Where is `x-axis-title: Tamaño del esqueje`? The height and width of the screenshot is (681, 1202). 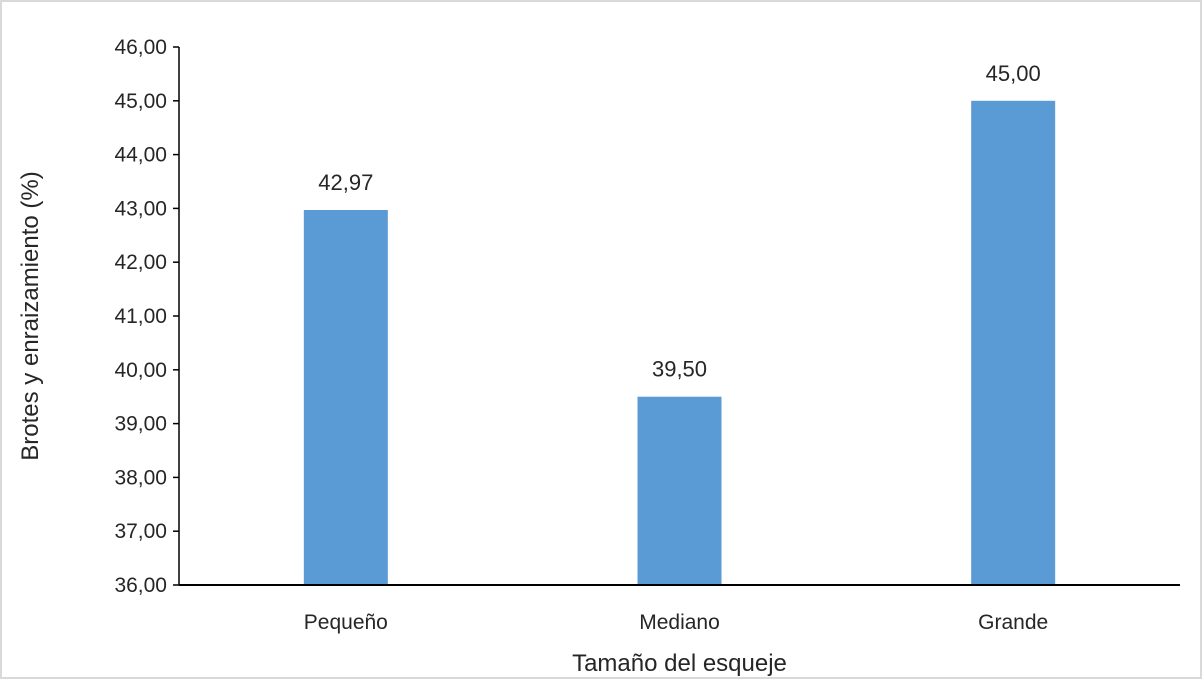 x-axis-title: Tamaño del esqueje is located at coordinates (679, 663).